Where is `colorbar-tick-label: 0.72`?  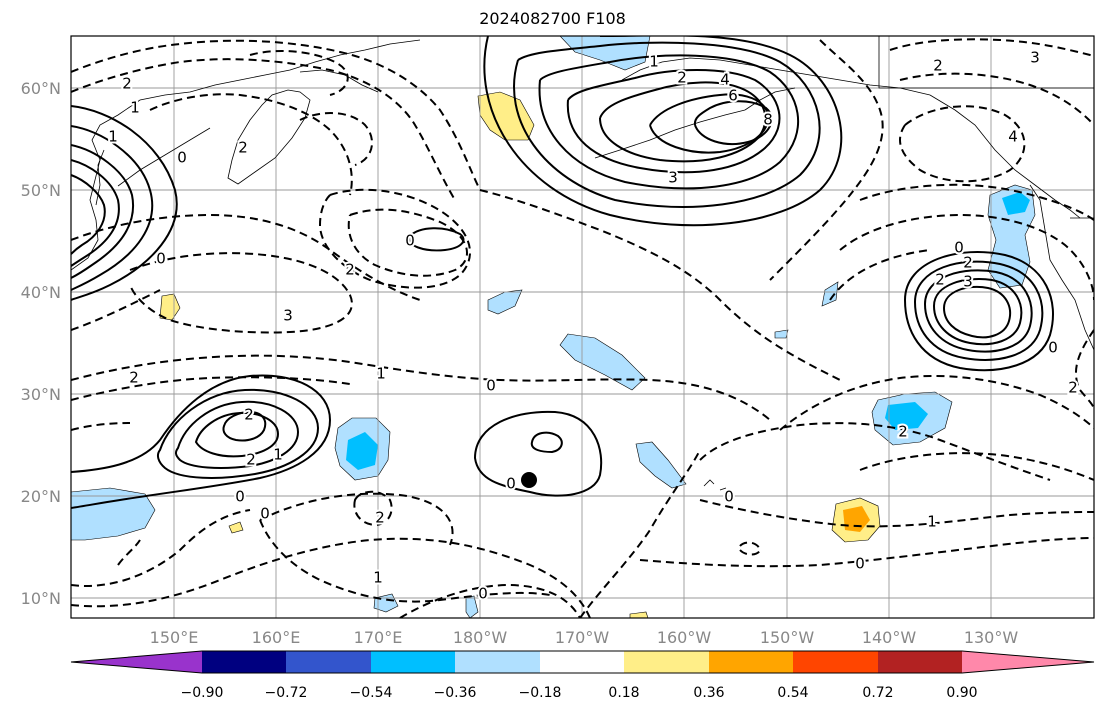
colorbar-tick-label: 0.72 is located at coordinates (877, 693).